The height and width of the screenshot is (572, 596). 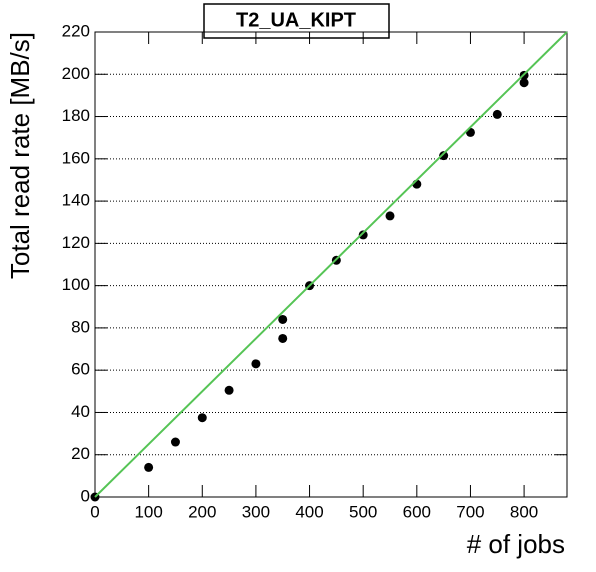 I want to click on y-tick-label: 220, so click(x=76, y=30).